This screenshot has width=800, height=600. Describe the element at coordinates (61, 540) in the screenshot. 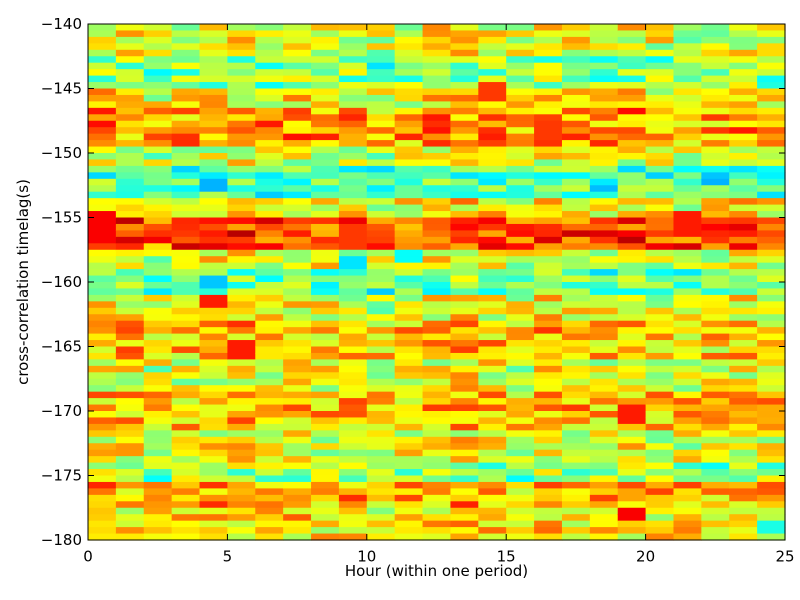

I see `tick-label: −180` at that location.